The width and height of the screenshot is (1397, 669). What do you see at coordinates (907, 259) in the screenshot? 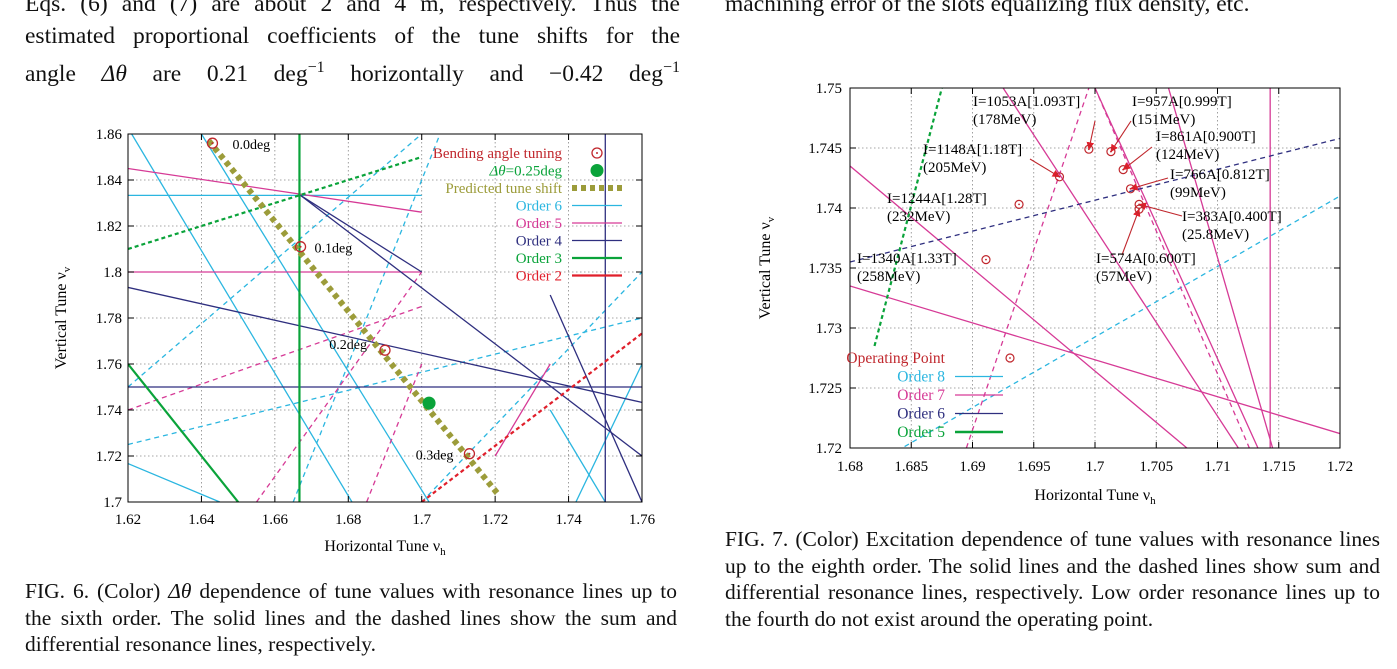
I see `fig7-point-label: I=1340A[1.33T]` at bounding box center [907, 259].